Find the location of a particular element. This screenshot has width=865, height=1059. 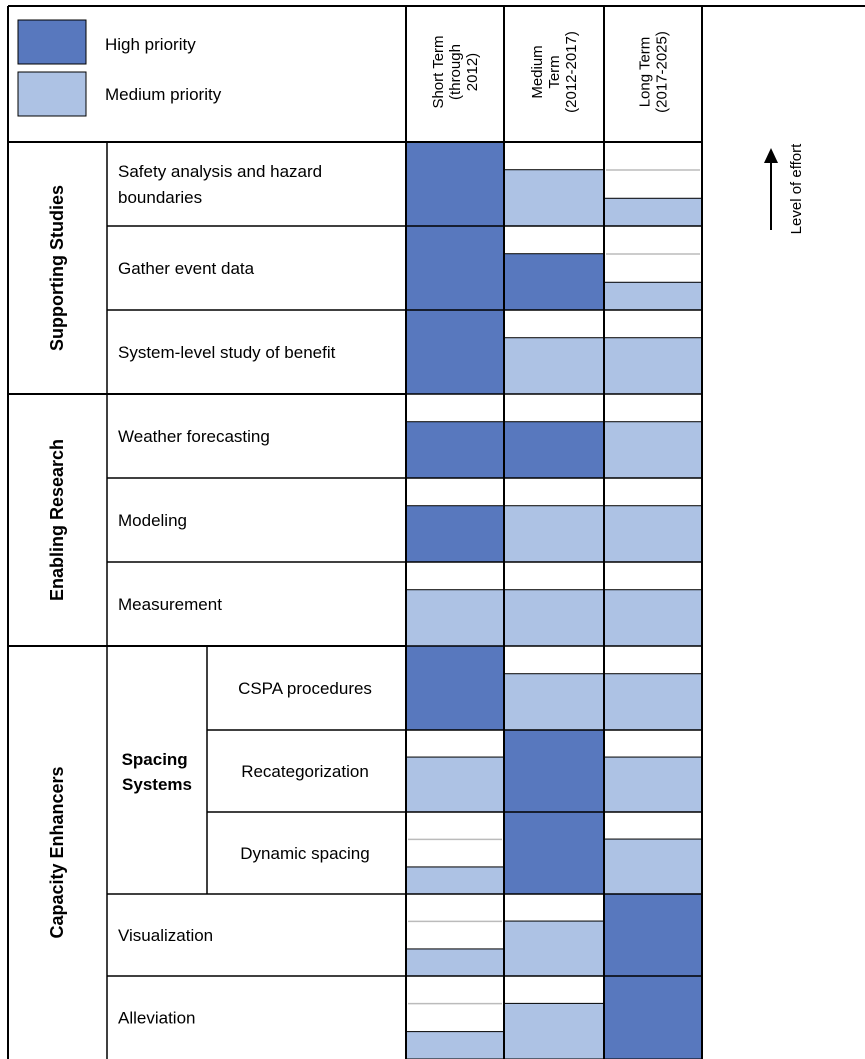

column-header-line: Long Term is located at coordinates (645, 72).